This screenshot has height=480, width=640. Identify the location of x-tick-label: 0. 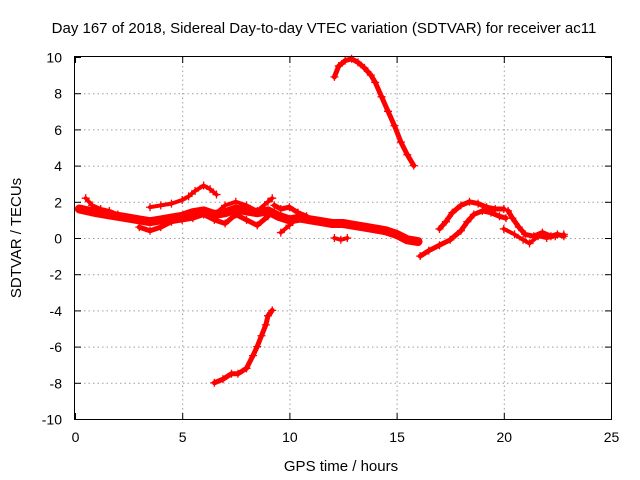
(76, 437).